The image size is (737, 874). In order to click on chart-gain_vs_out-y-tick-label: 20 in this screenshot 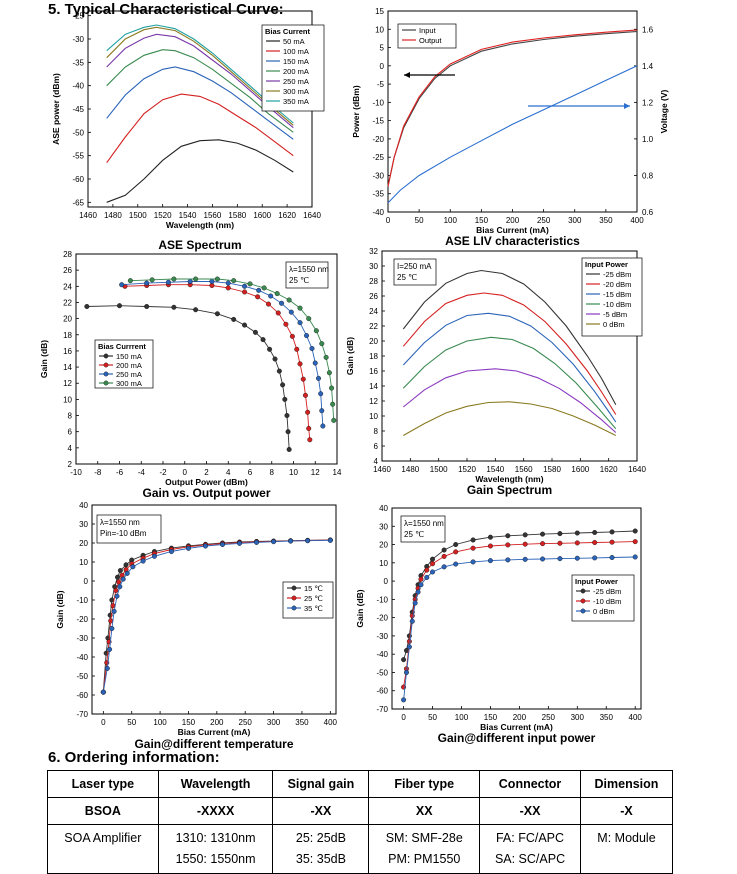, I will do `click(67, 319)`.